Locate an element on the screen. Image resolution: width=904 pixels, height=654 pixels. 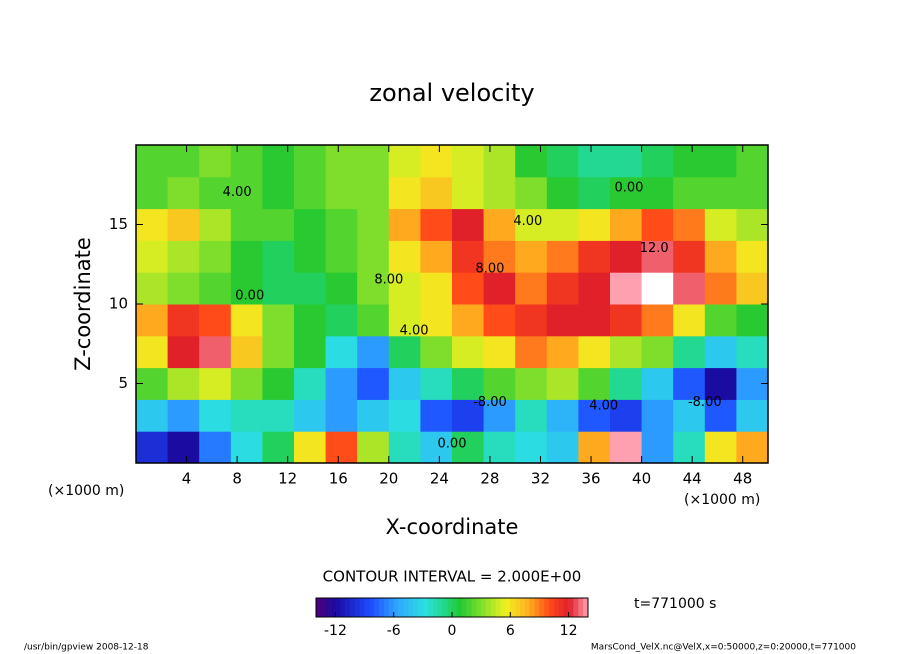
y-tick-label: 15 is located at coordinates (118, 224).